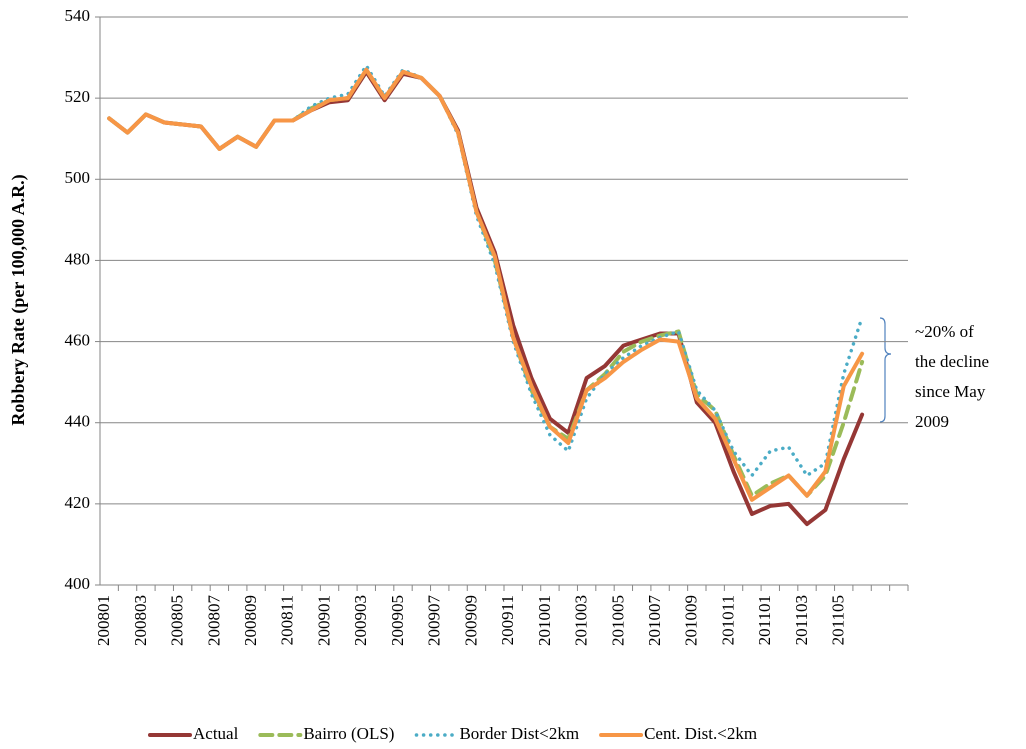 The image size is (1026, 749). What do you see at coordinates (952, 361) in the screenshot?
I see `annotation: the decline` at bounding box center [952, 361].